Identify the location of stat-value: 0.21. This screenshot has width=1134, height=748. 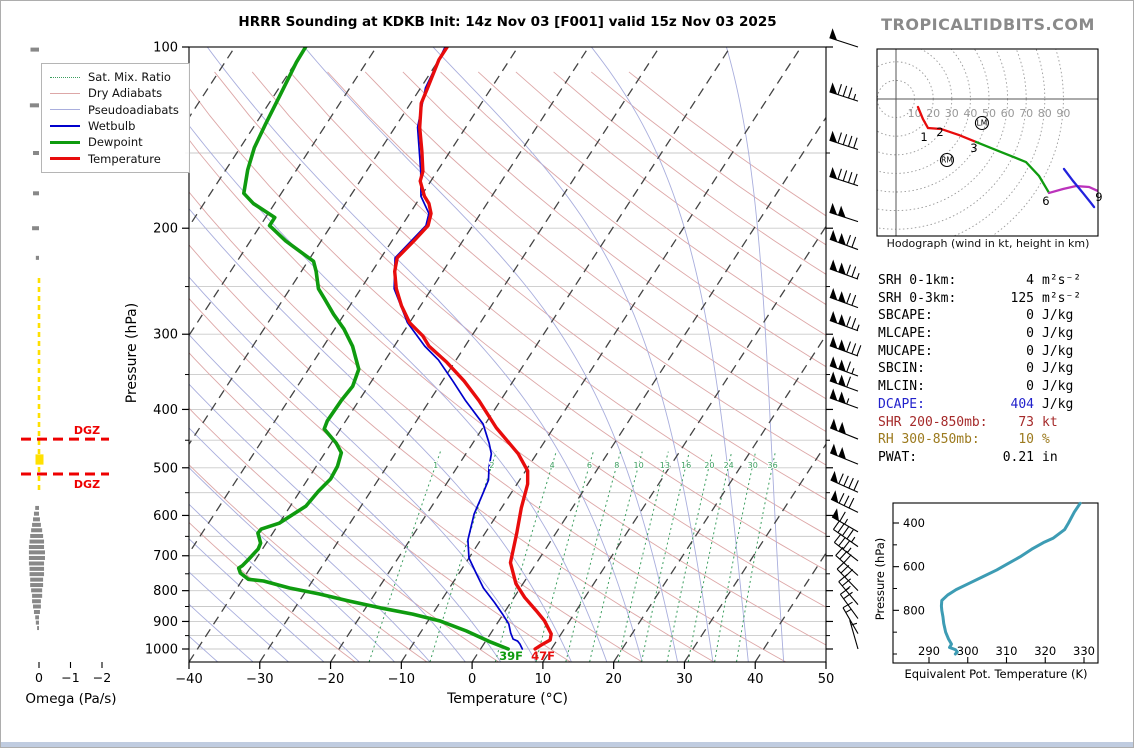
(1018, 457).